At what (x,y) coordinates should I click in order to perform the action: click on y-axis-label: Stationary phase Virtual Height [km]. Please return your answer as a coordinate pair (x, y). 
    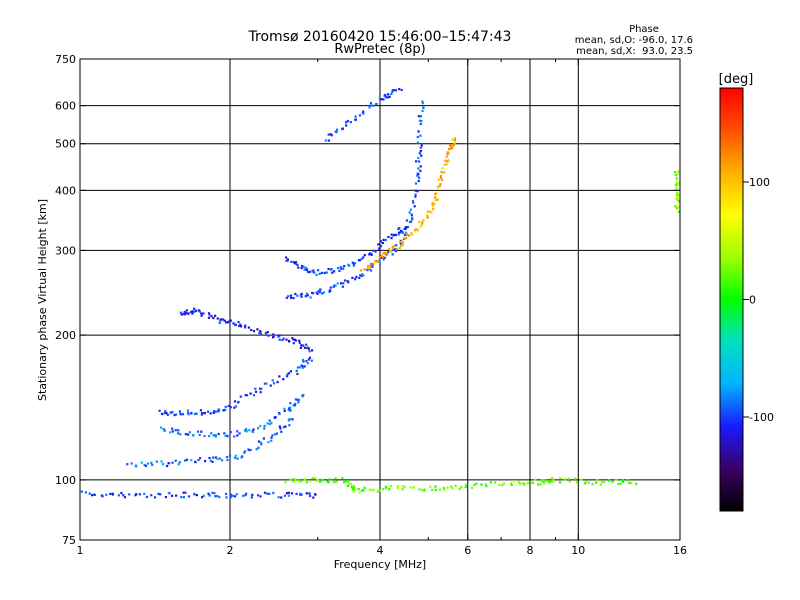
    Looking at the image, I should click on (42, 300).